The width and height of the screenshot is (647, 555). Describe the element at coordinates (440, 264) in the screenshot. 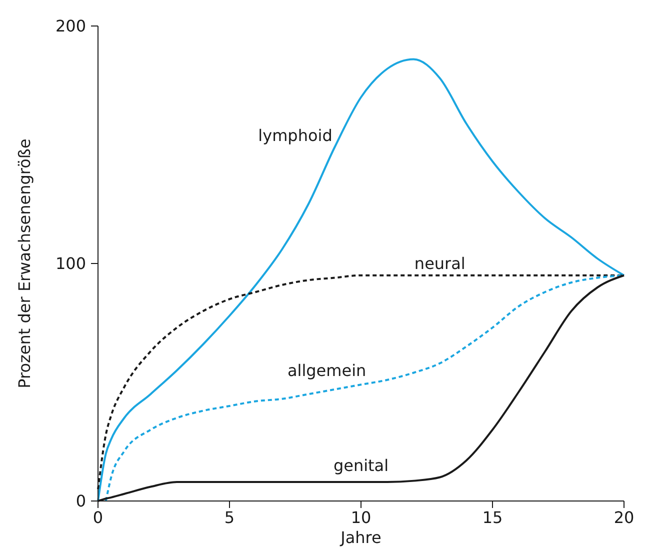

I see `series-label: neural` at that location.